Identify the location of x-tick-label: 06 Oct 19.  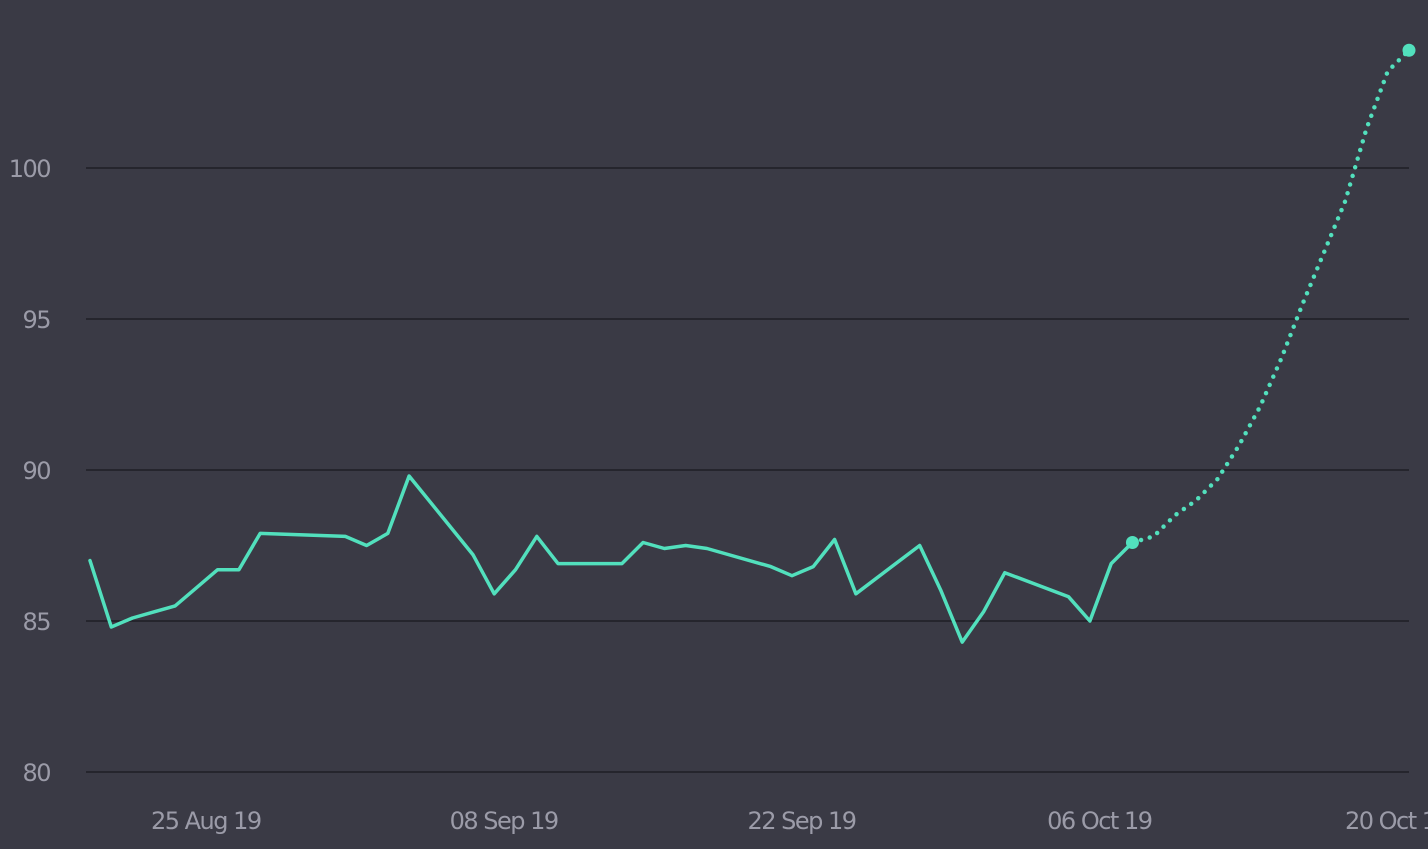
(1099, 821).